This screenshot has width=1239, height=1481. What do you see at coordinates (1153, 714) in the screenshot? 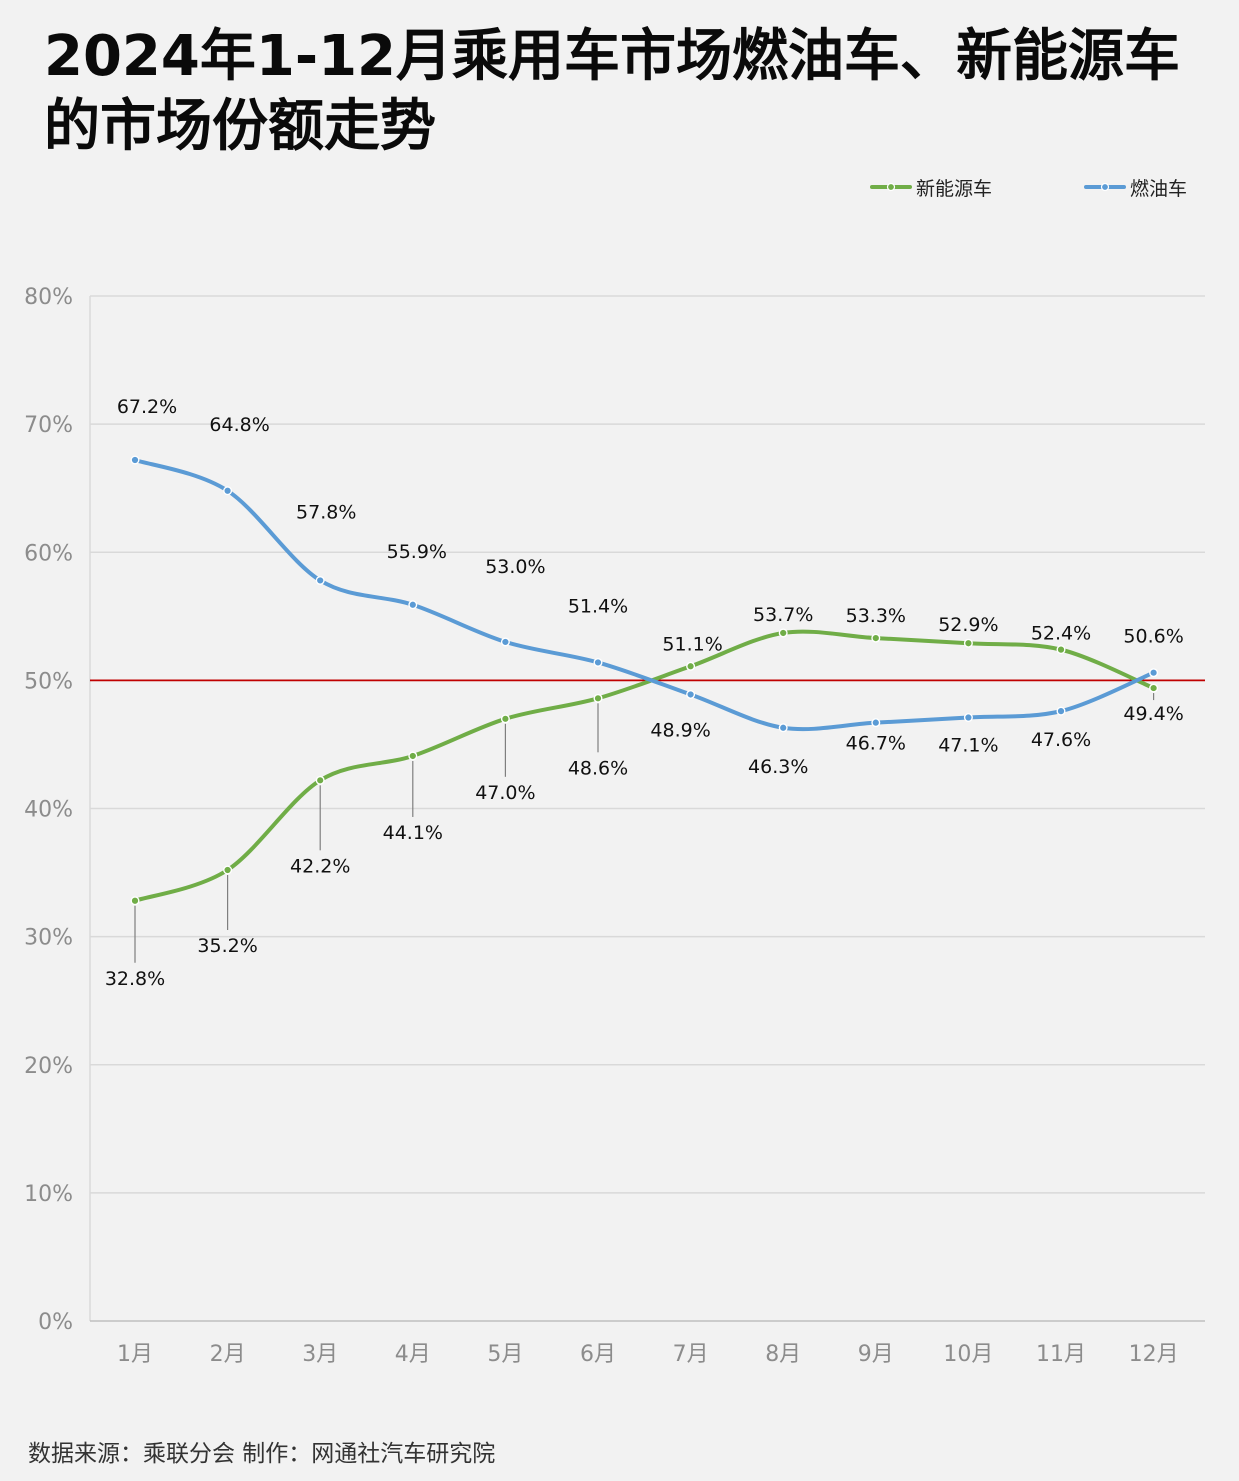
I see `data-label-nev: 49.4%` at bounding box center [1153, 714].